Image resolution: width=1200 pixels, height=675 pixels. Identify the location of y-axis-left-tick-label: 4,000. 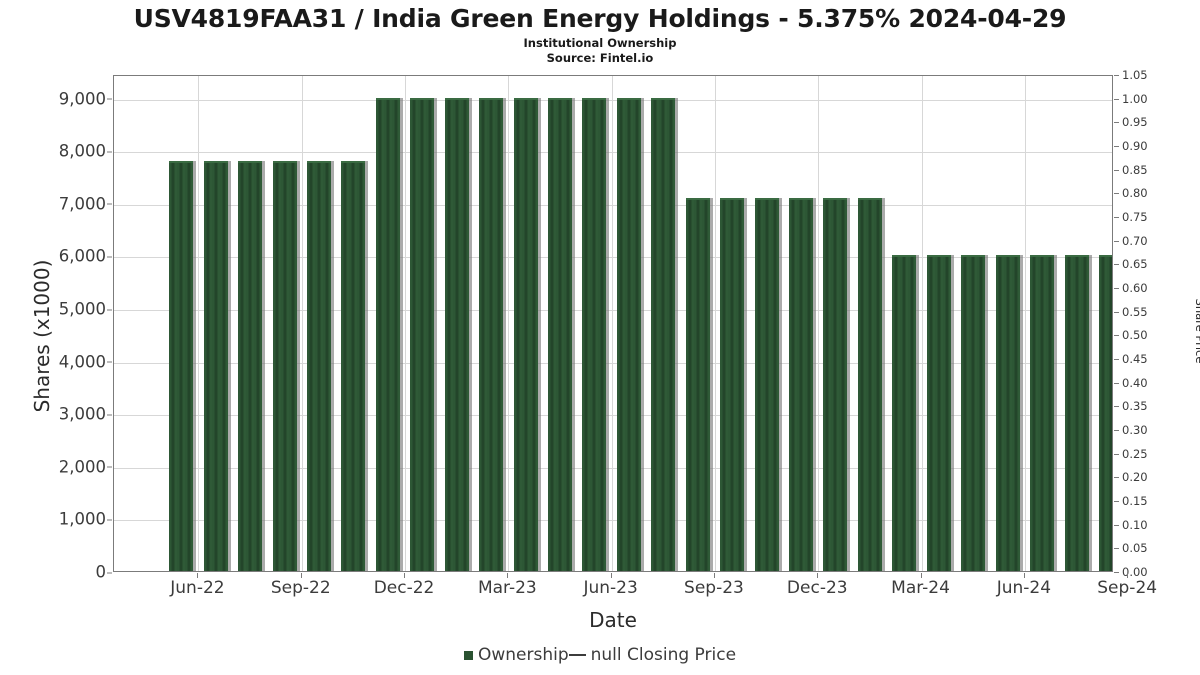
(64, 361).